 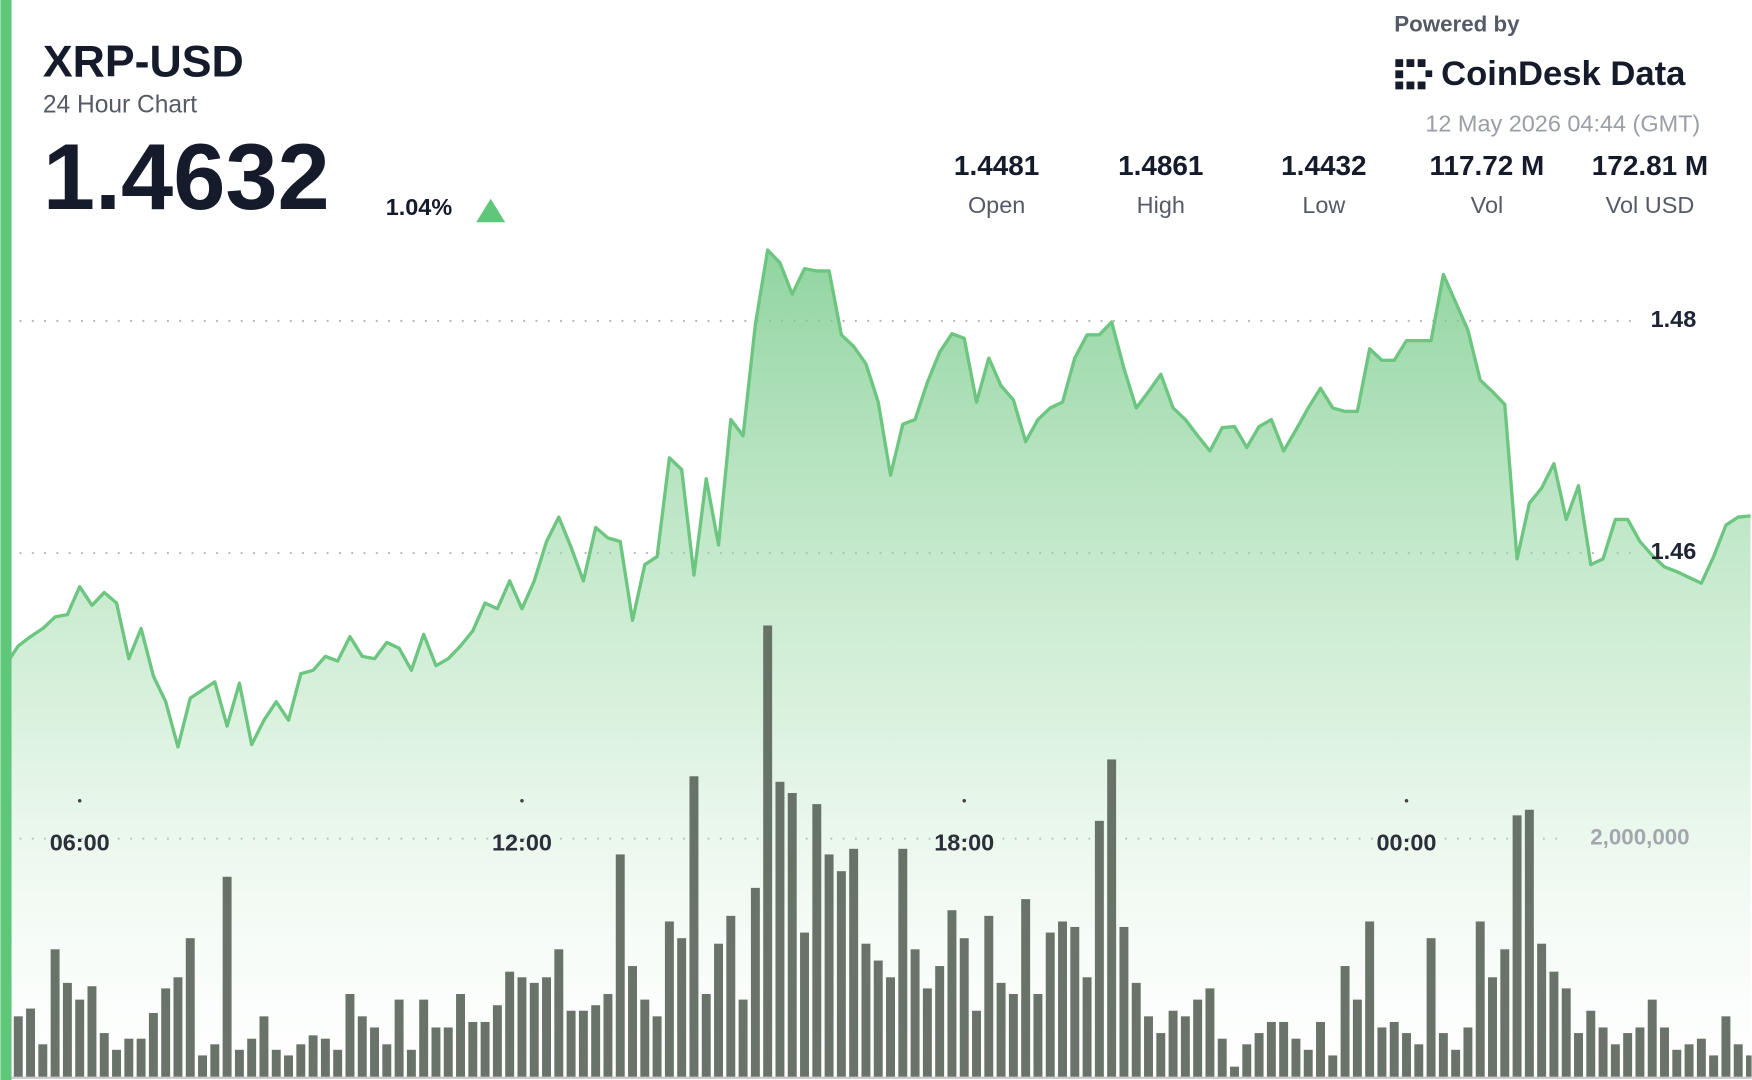 What do you see at coordinates (1323, 205) in the screenshot?
I see `stat-label: Low` at bounding box center [1323, 205].